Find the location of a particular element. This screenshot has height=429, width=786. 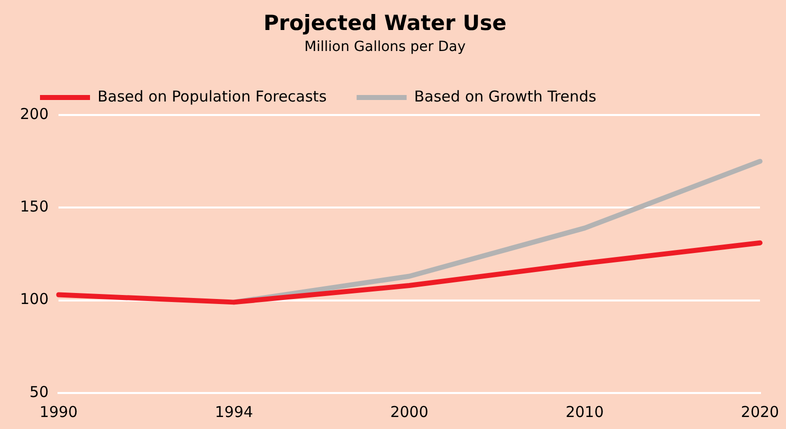

y-tick-label: 200 is located at coordinates (34, 113).